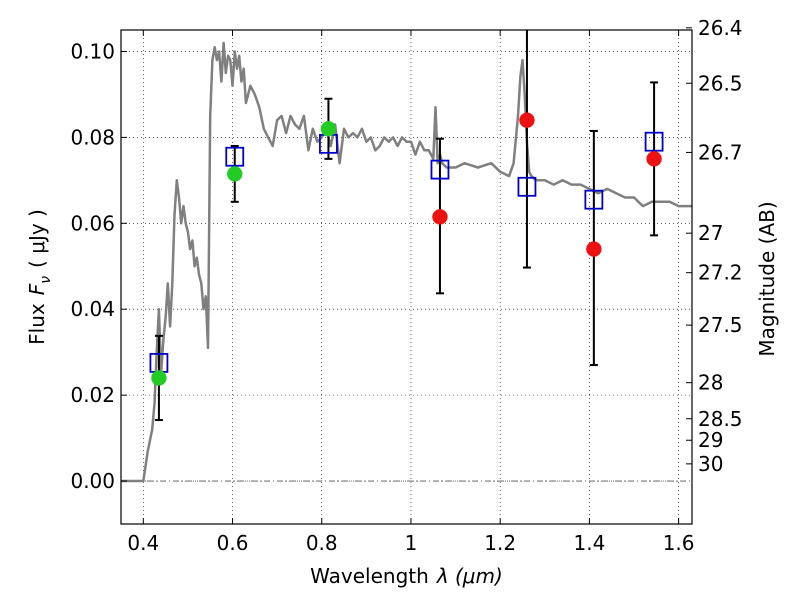 The width and height of the screenshot is (800, 600). Describe the element at coordinates (500, 543) in the screenshot. I see `x-tick-label: 1.2` at that location.